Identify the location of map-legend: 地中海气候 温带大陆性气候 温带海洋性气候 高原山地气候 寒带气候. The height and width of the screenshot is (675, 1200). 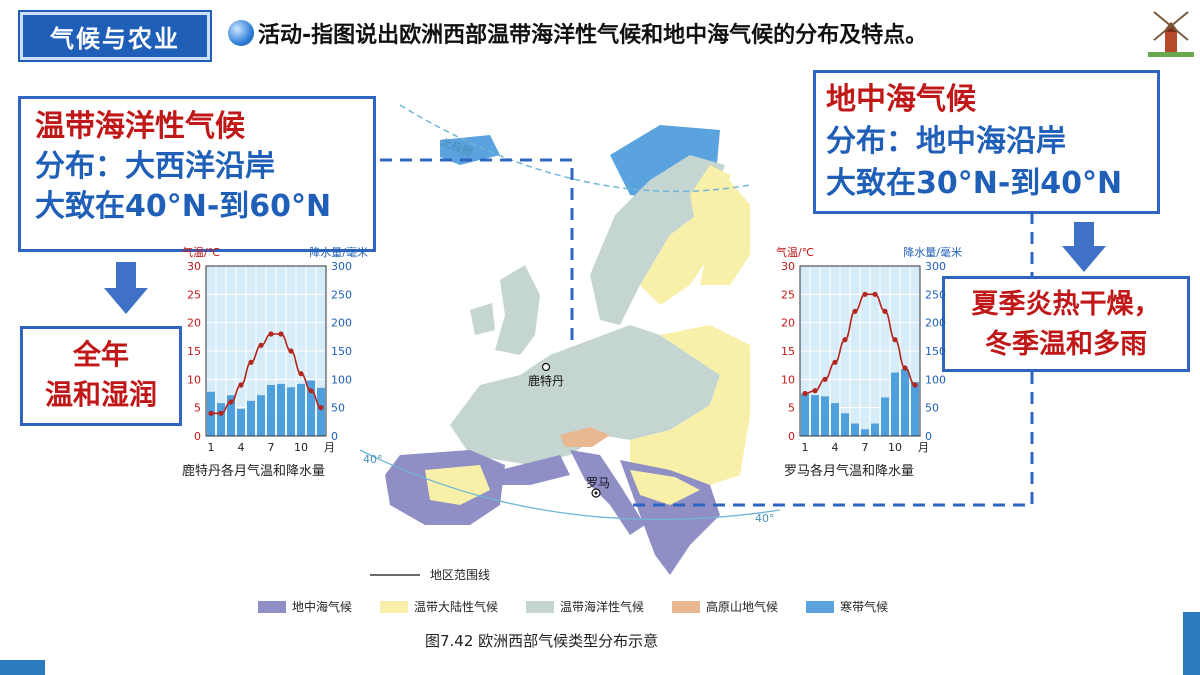
(573, 606).